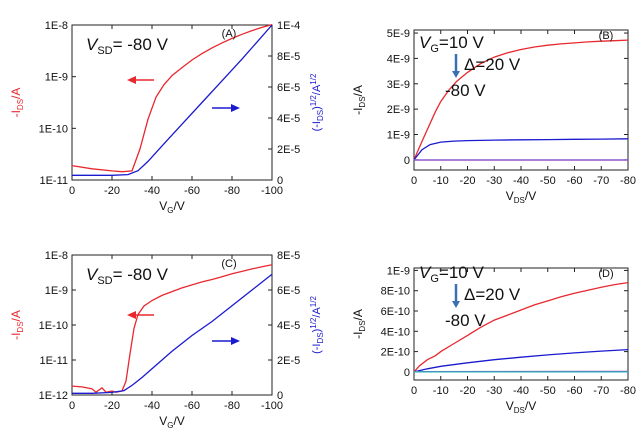 The width and height of the screenshot is (643, 447). I want to click on y-tick-label: 4E-9, so click(398, 59).